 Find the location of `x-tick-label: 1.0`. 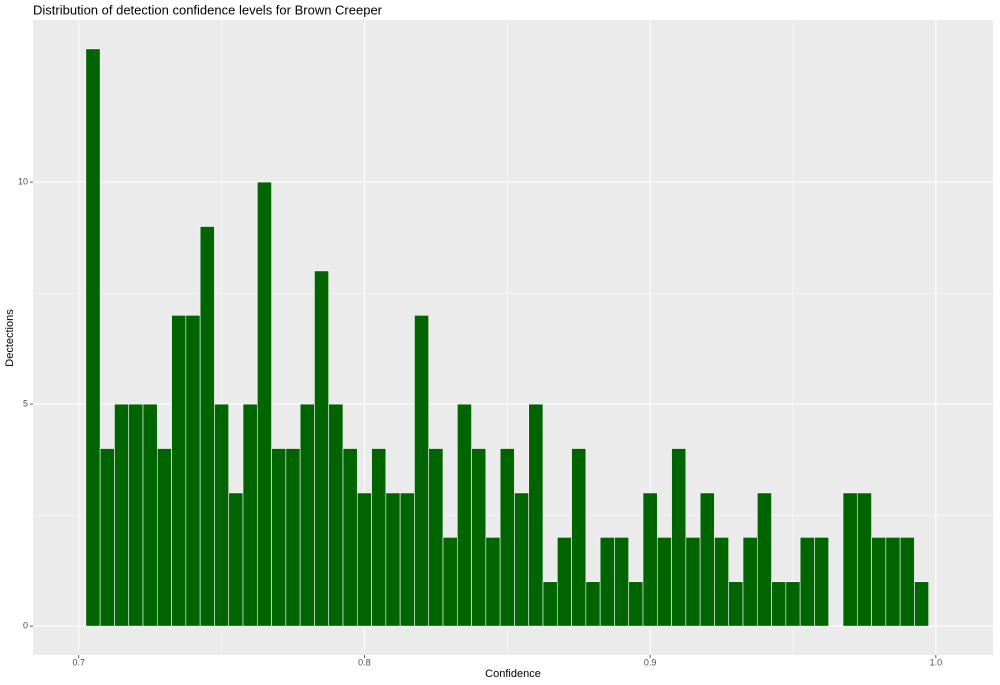

x-tick-label: 1.0 is located at coordinates (936, 662).